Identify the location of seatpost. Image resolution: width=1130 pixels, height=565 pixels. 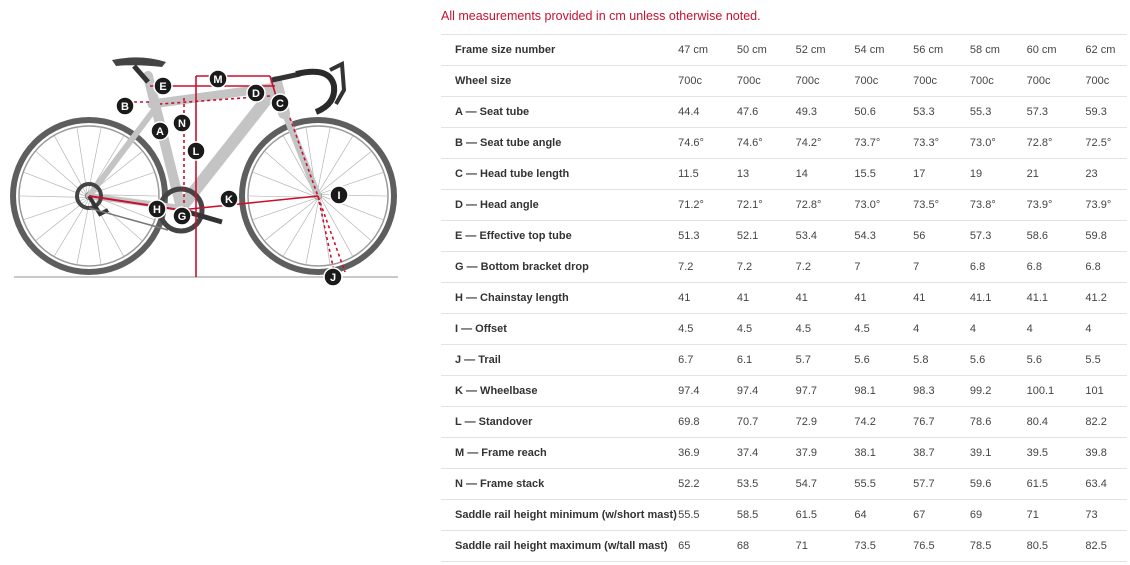
(141, 74).